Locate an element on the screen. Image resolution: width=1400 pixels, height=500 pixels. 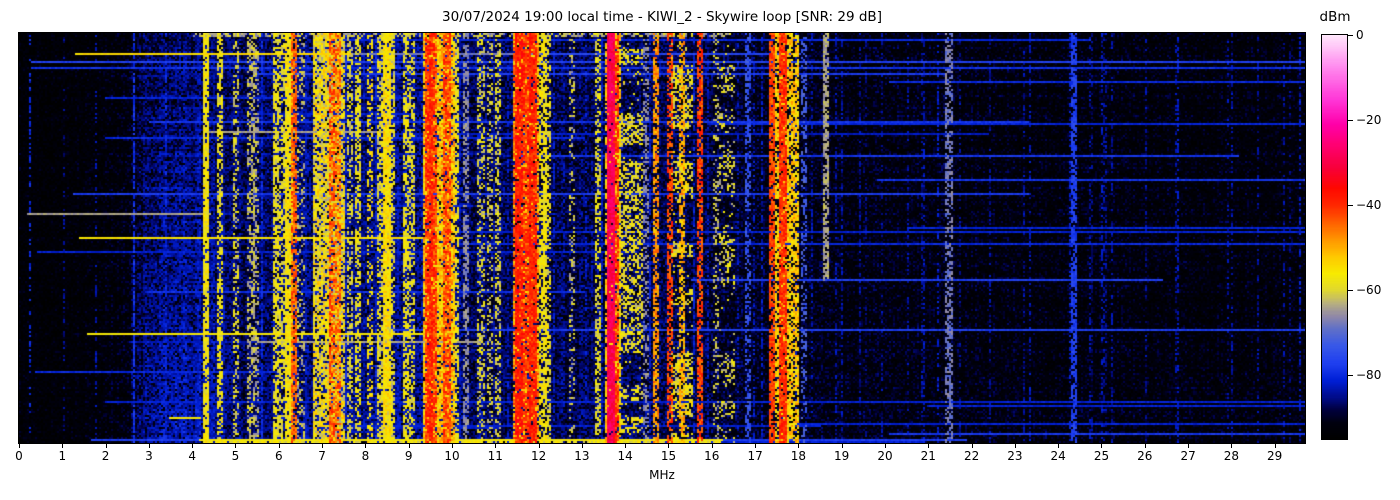
x-tick-label: 27 is located at coordinates (1188, 456).